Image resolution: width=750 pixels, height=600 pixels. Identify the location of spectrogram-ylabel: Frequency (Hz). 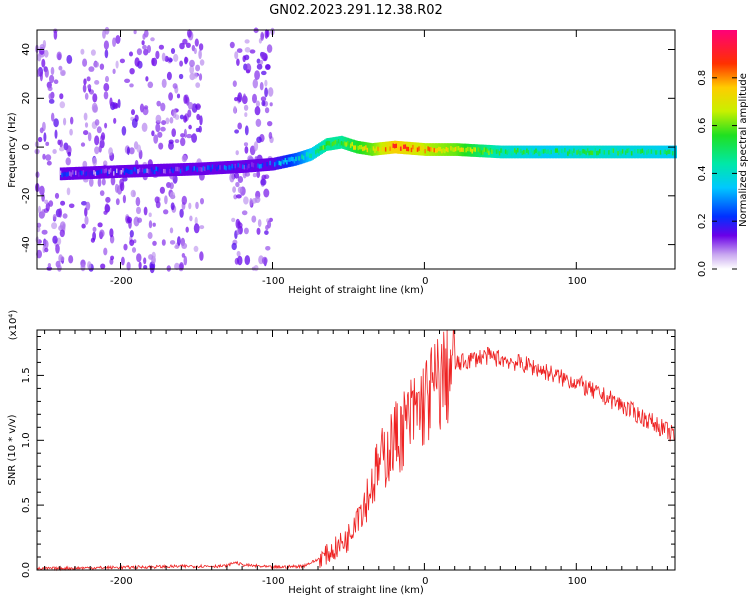
(12, 150).